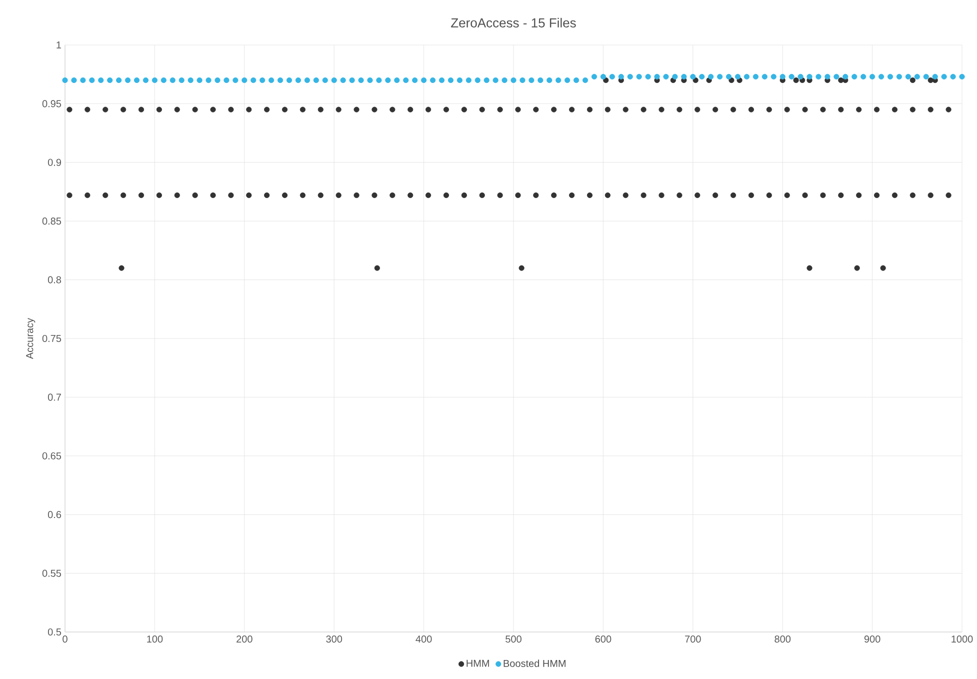 Image resolution: width=977 pixels, height=679 pixels. I want to click on x-tick-label: 900, so click(872, 639).